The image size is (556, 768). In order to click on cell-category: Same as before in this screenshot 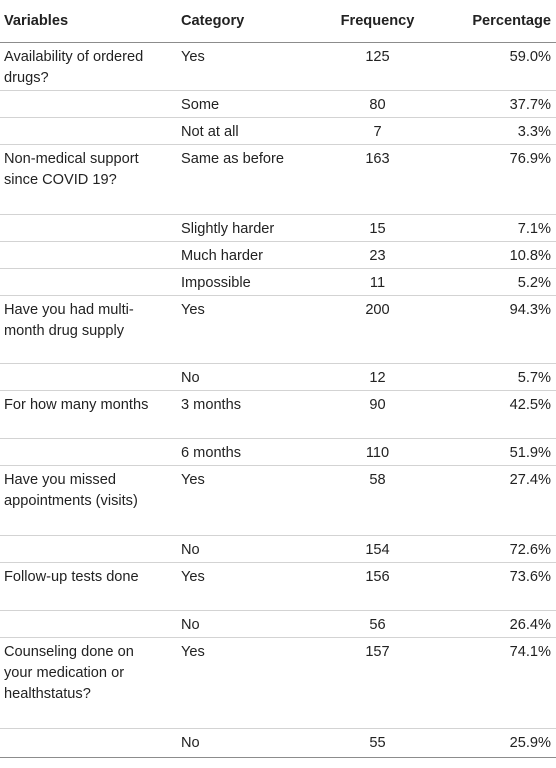, I will do `click(233, 159)`.